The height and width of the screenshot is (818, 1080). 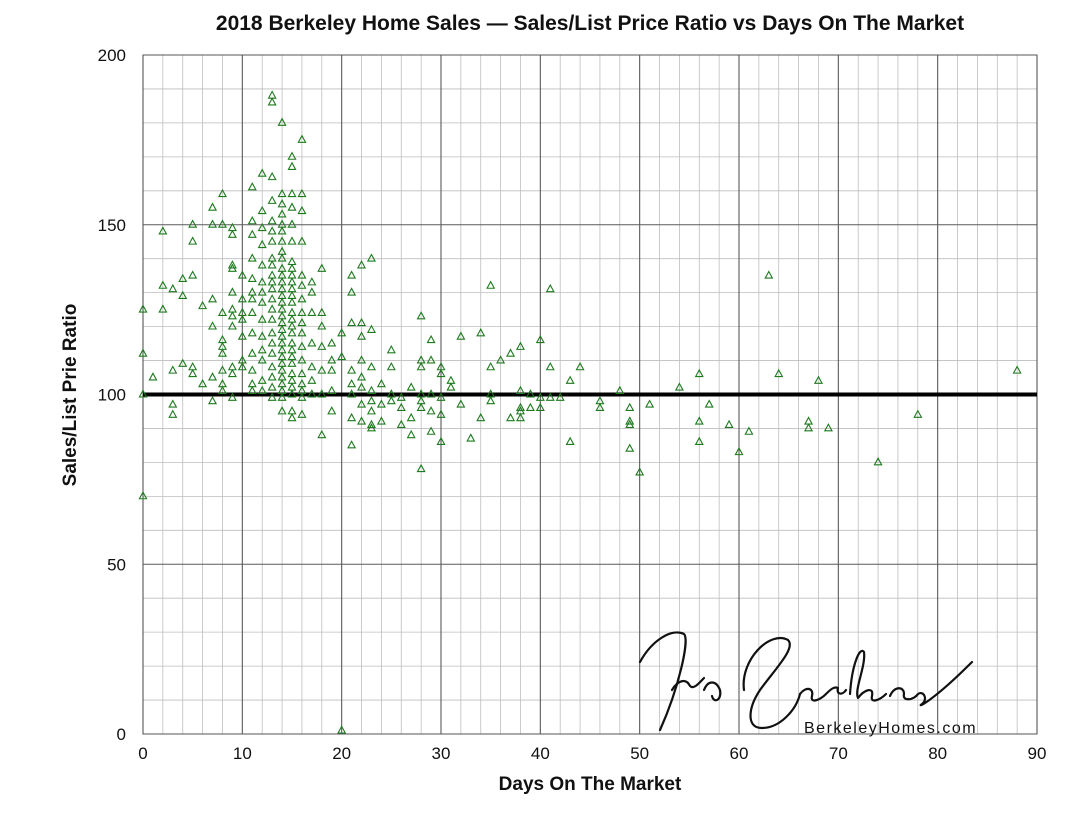 I want to click on x-tick-label: 10, so click(x=242, y=753).